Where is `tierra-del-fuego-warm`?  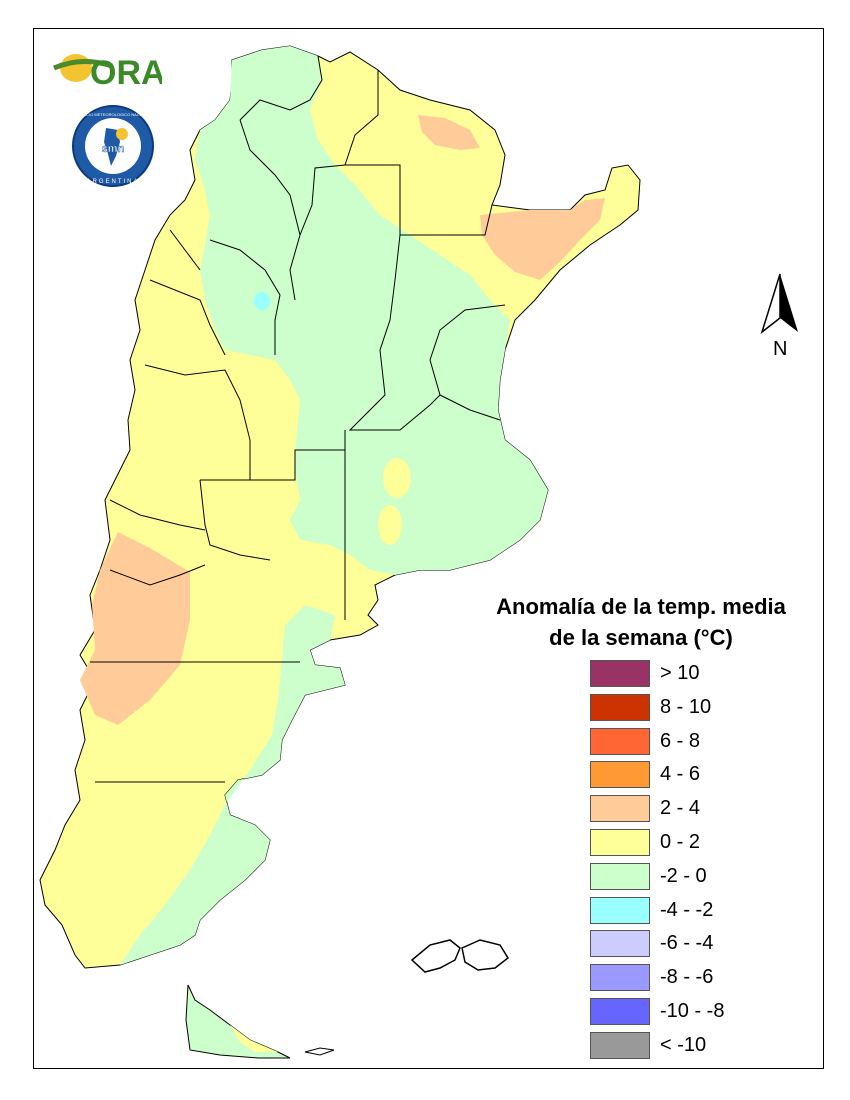 tierra-del-fuego-warm is located at coordinates (254, 1038).